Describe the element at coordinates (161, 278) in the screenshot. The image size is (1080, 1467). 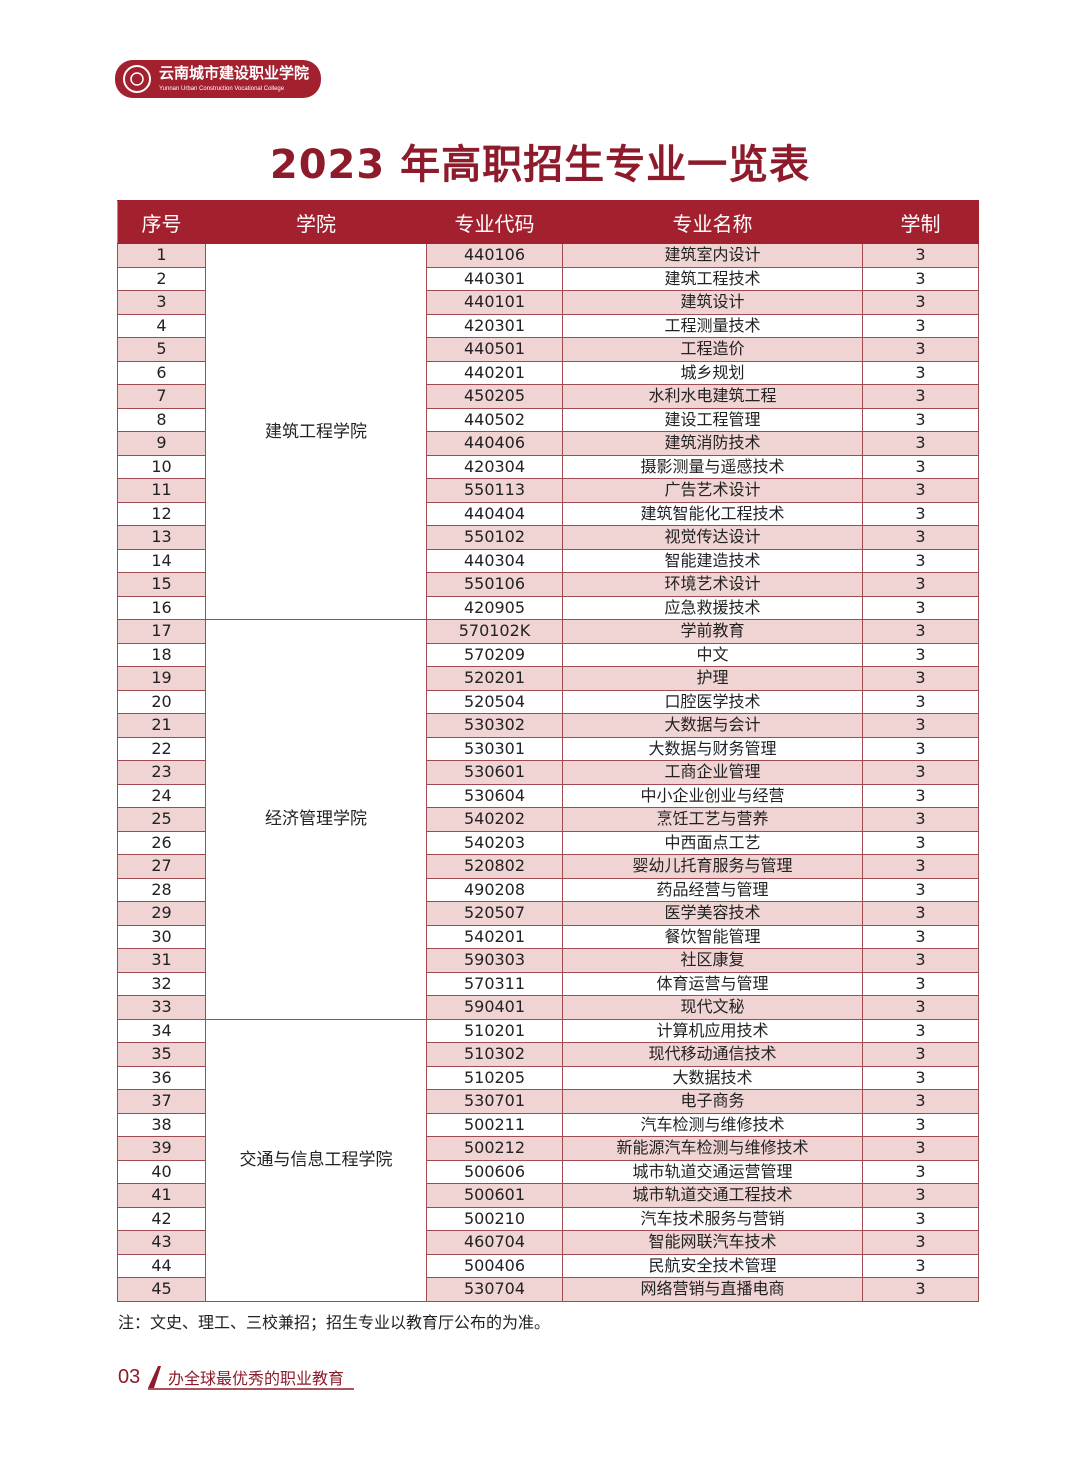
I see `row-number: 2` at that location.